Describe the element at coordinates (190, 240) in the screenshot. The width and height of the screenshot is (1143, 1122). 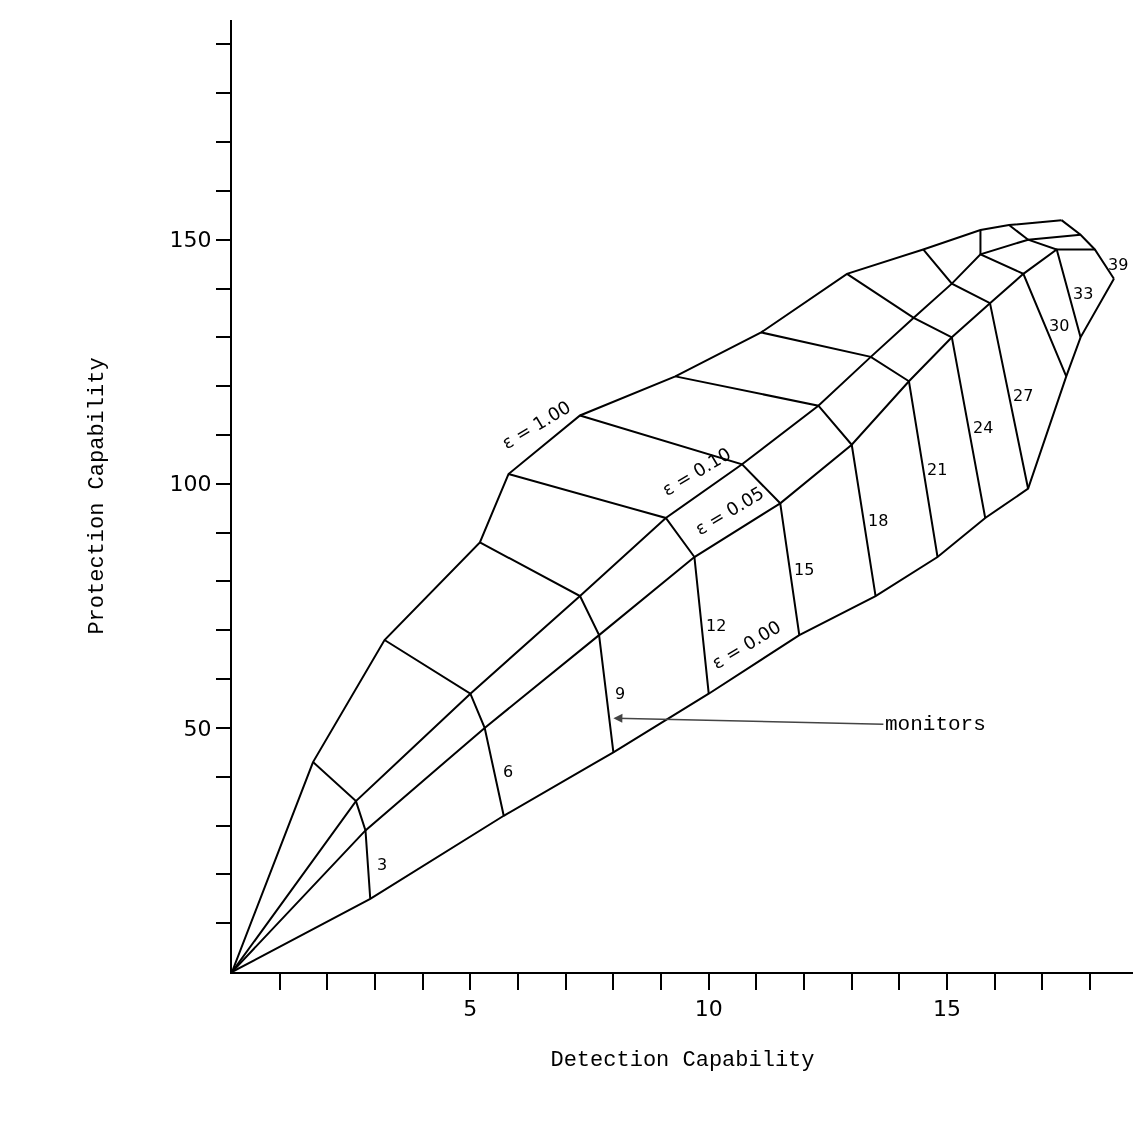
I see `y-tick-label: 150` at that location.